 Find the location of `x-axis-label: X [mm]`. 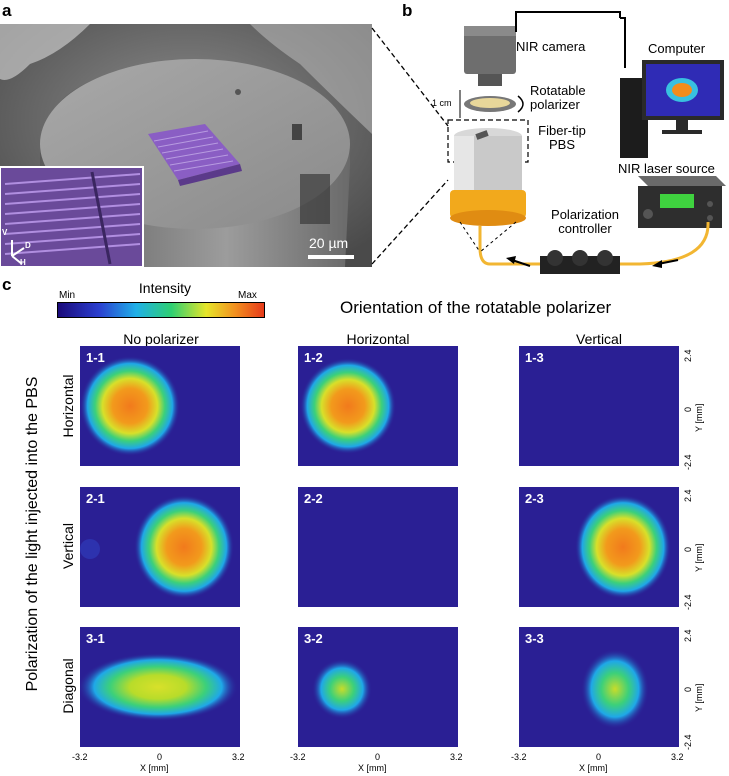

x-axis-label: X [mm] is located at coordinates (154, 768).